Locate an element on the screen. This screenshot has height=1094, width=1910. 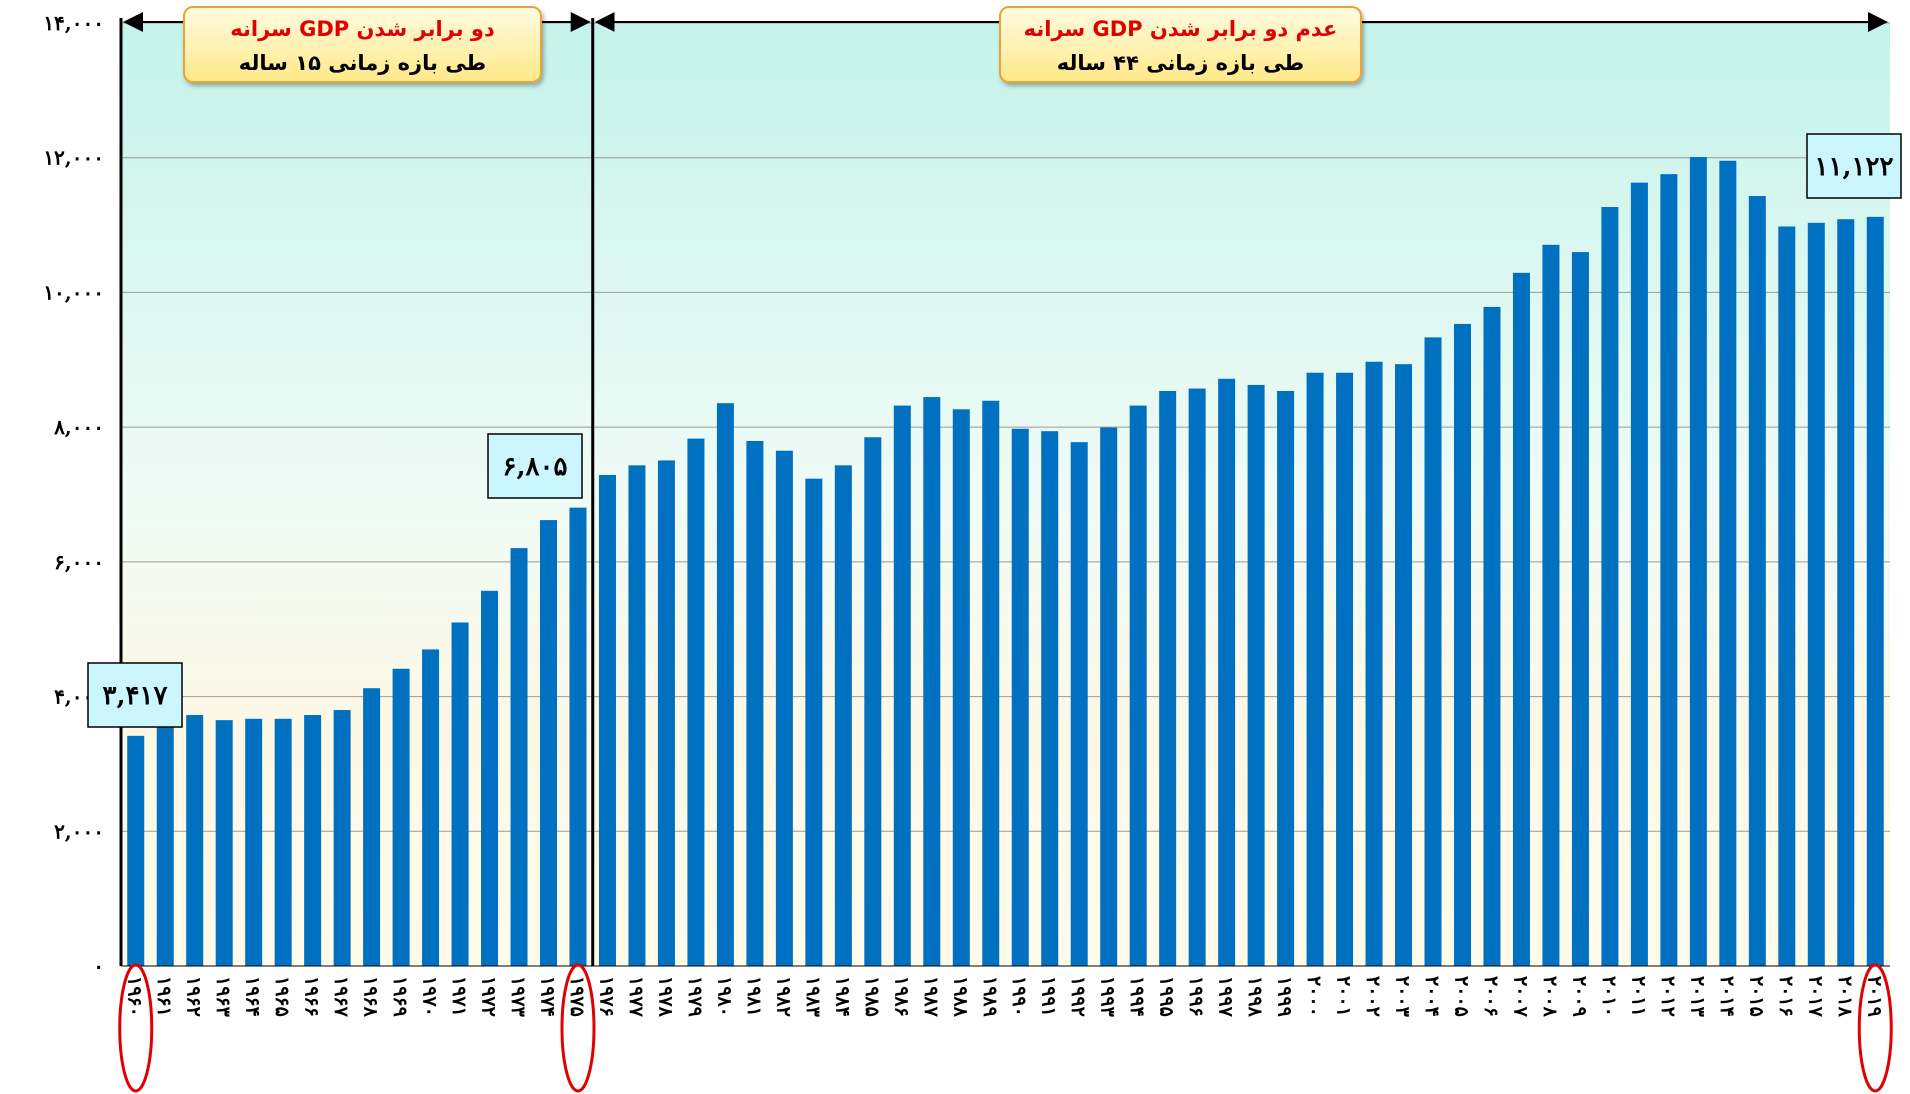
x-tick-label: ۲۰۱۶ is located at coordinates (1786, 996).